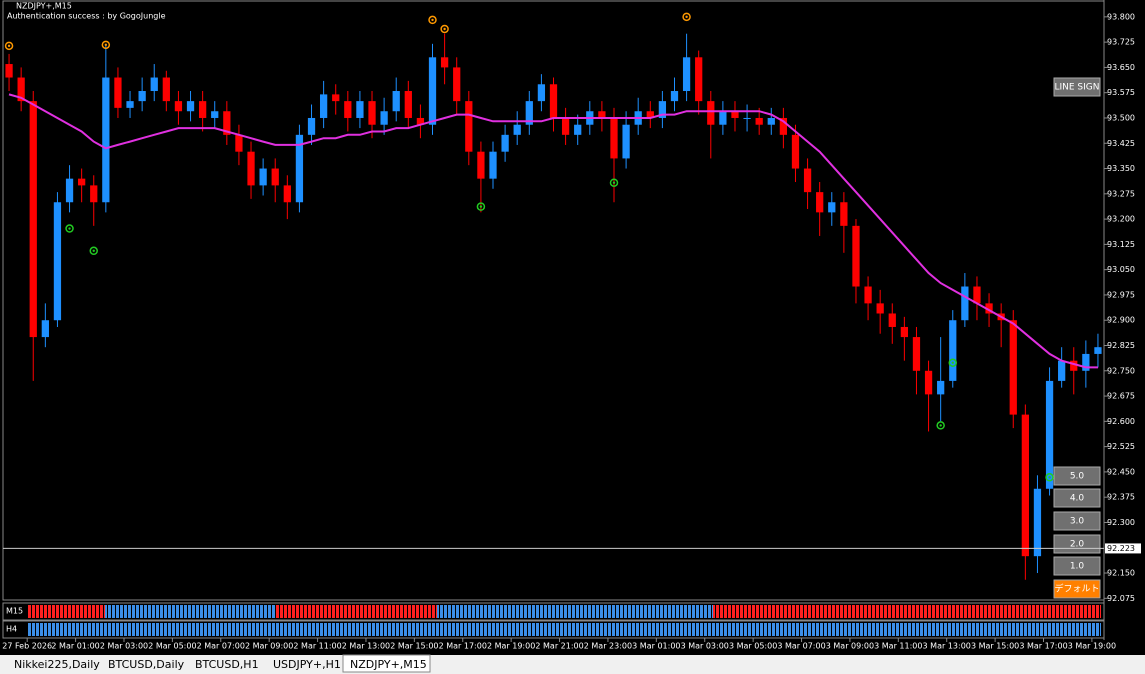  What do you see at coordinates (1121, 320) in the screenshot?
I see `y-tick-label: 92.900` at bounding box center [1121, 320].